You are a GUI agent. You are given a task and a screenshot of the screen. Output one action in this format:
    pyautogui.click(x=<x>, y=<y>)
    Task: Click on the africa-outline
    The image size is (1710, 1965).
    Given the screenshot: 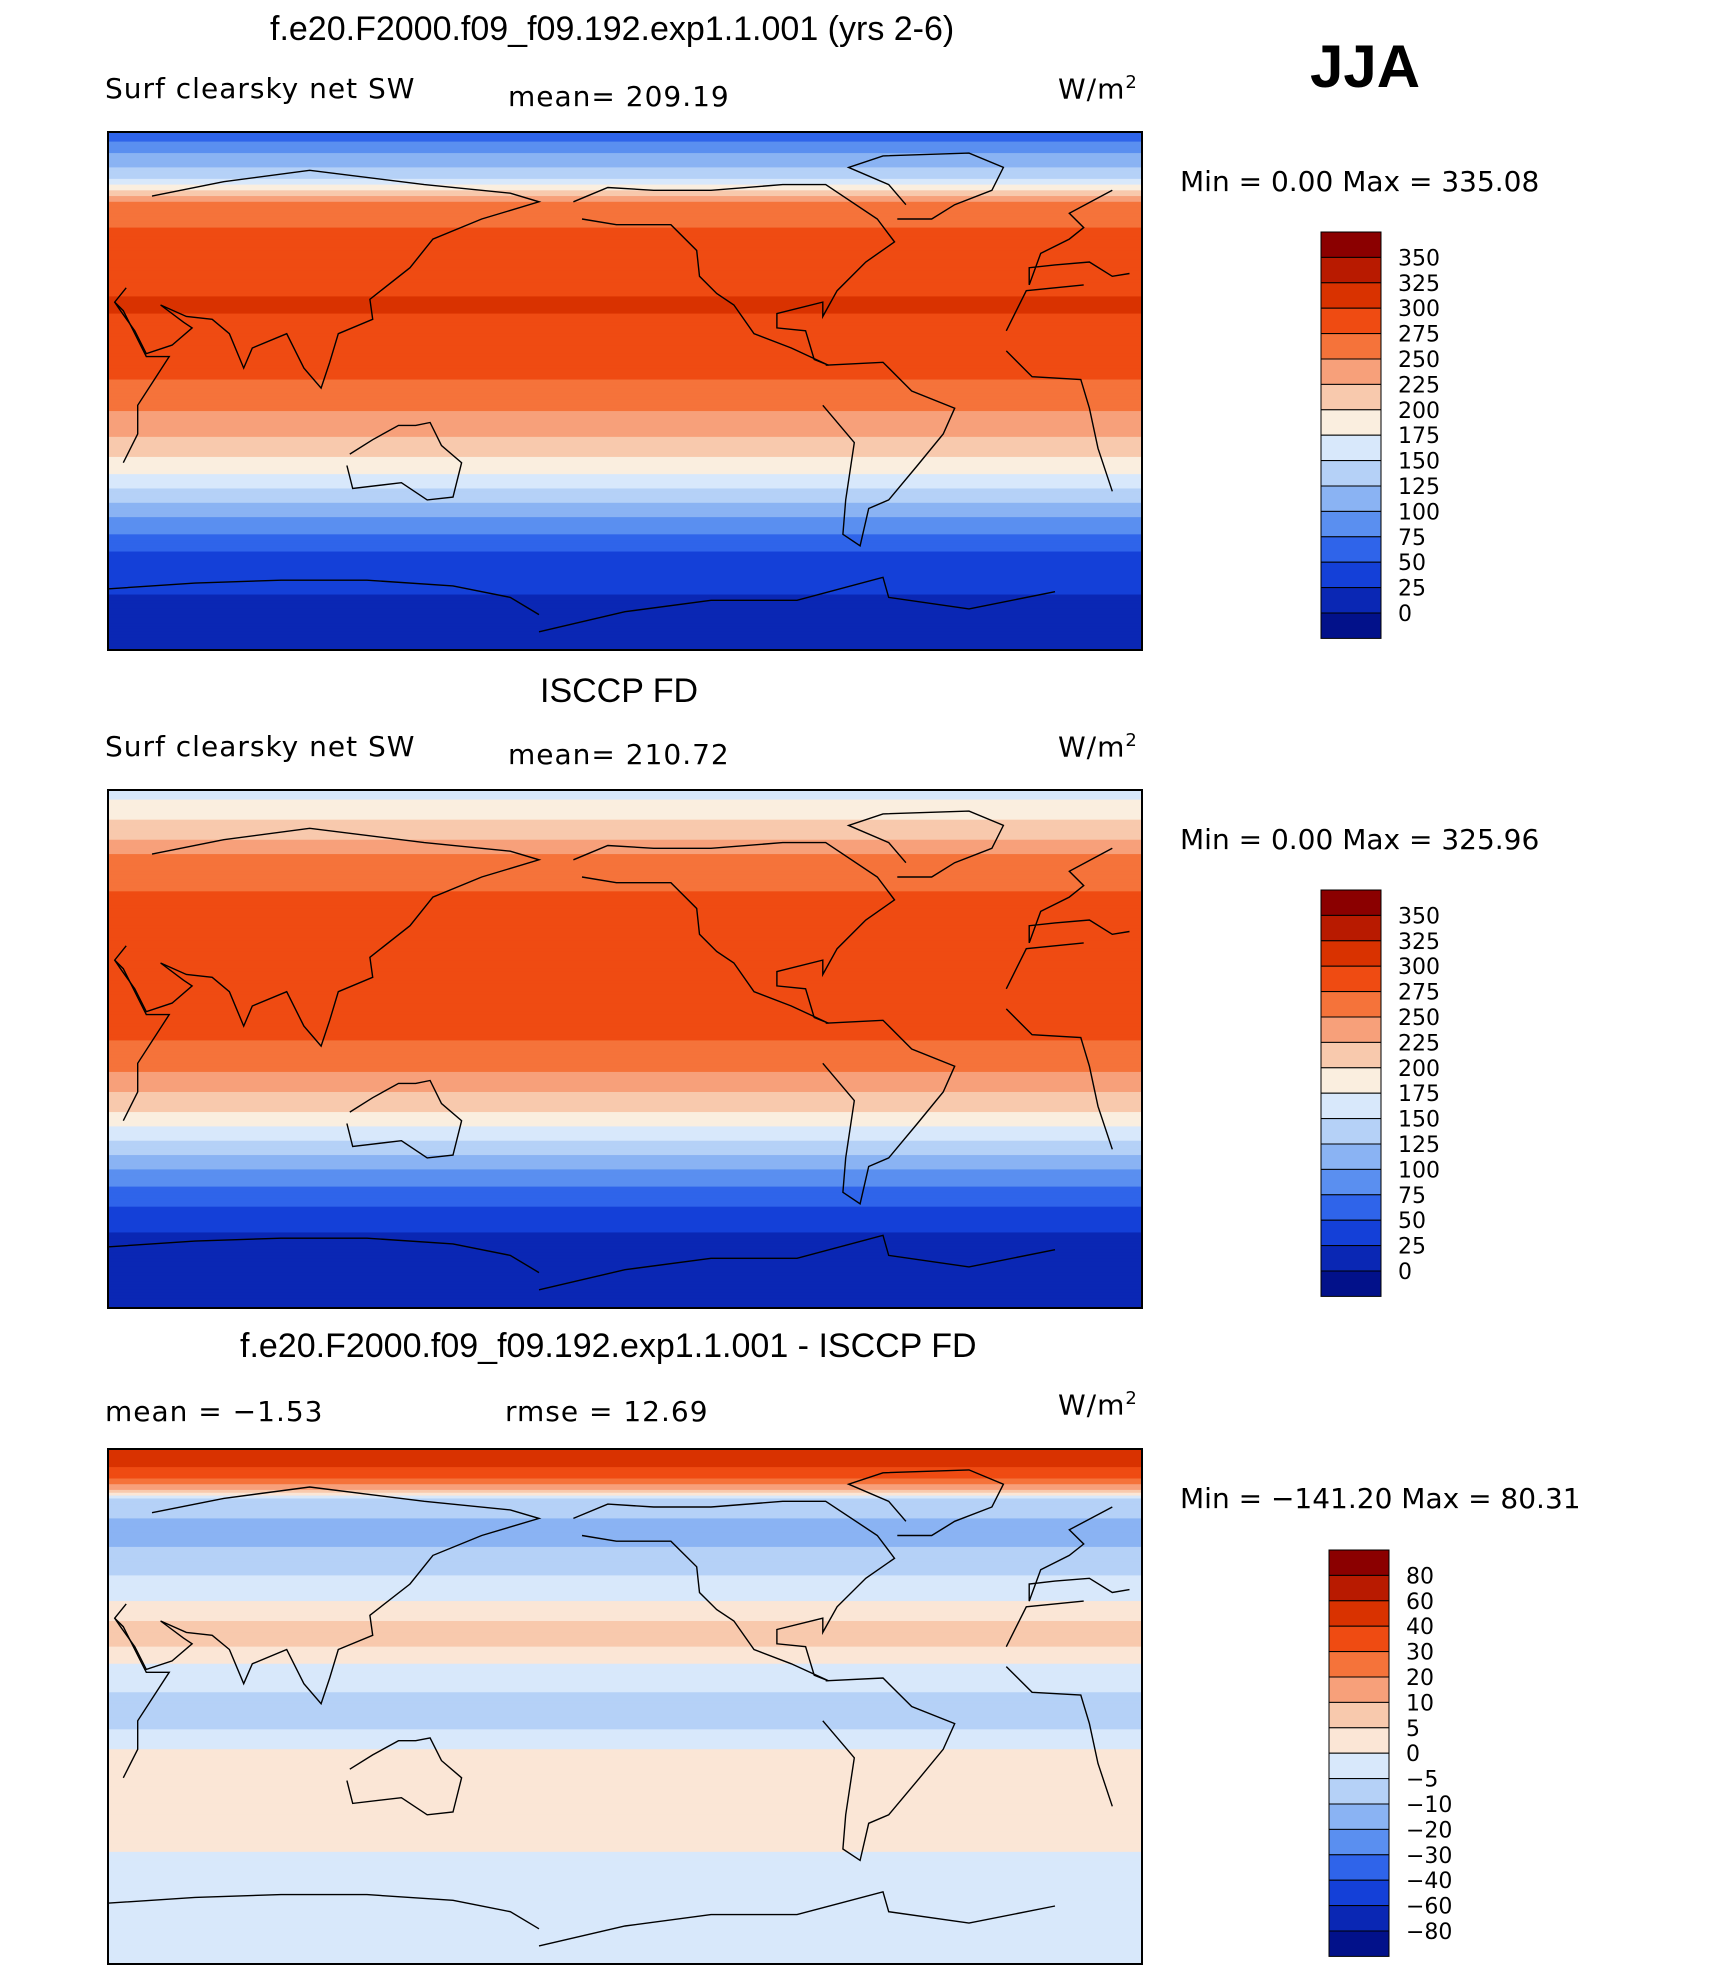 What is the action you would take?
    pyautogui.click(x=142, y=1040)
    